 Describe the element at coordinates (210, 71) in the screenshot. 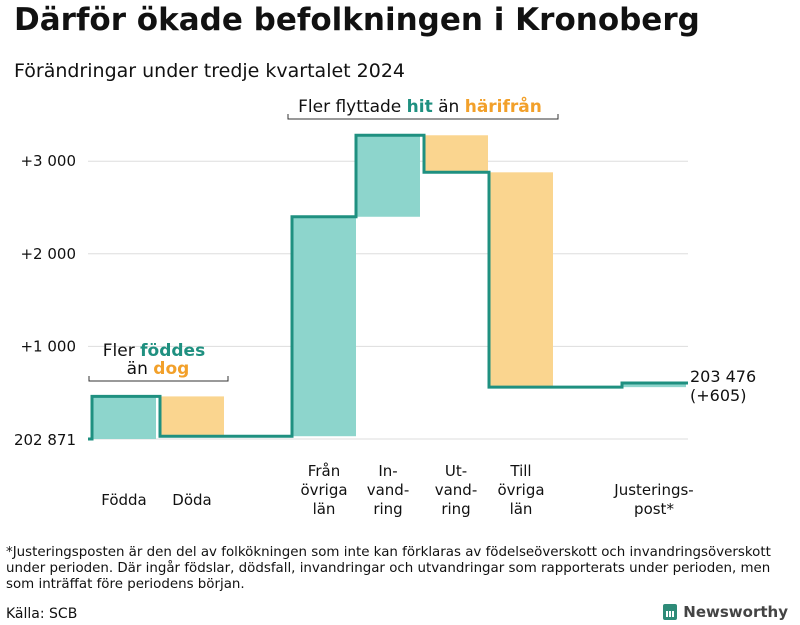

I see `chart-subtitle: Förändringar under tredje kvartalet 2024` at that location.